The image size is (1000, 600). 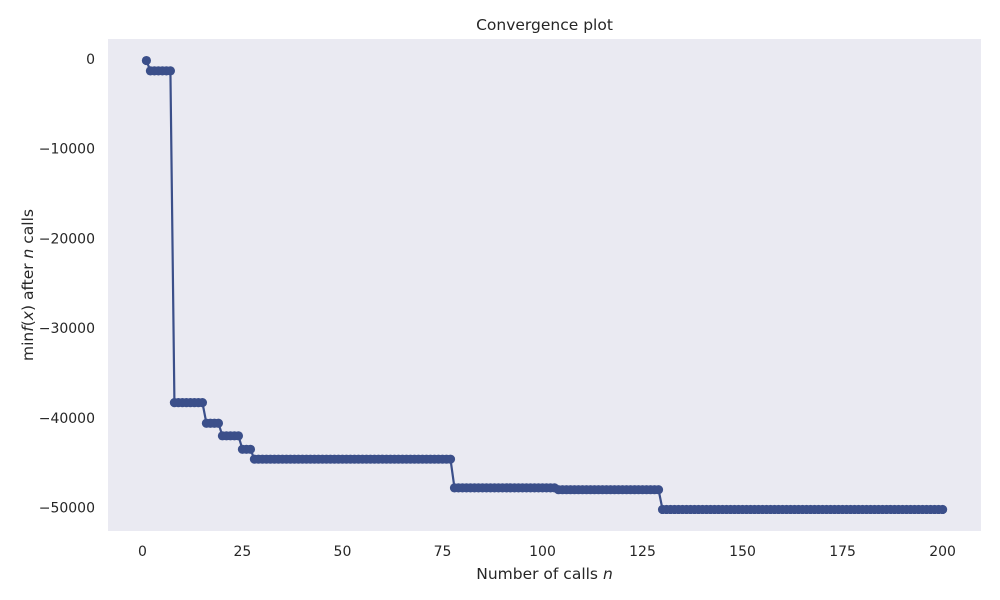 I want to click on y-tick-label: −10000, so click(x=67, y=150).